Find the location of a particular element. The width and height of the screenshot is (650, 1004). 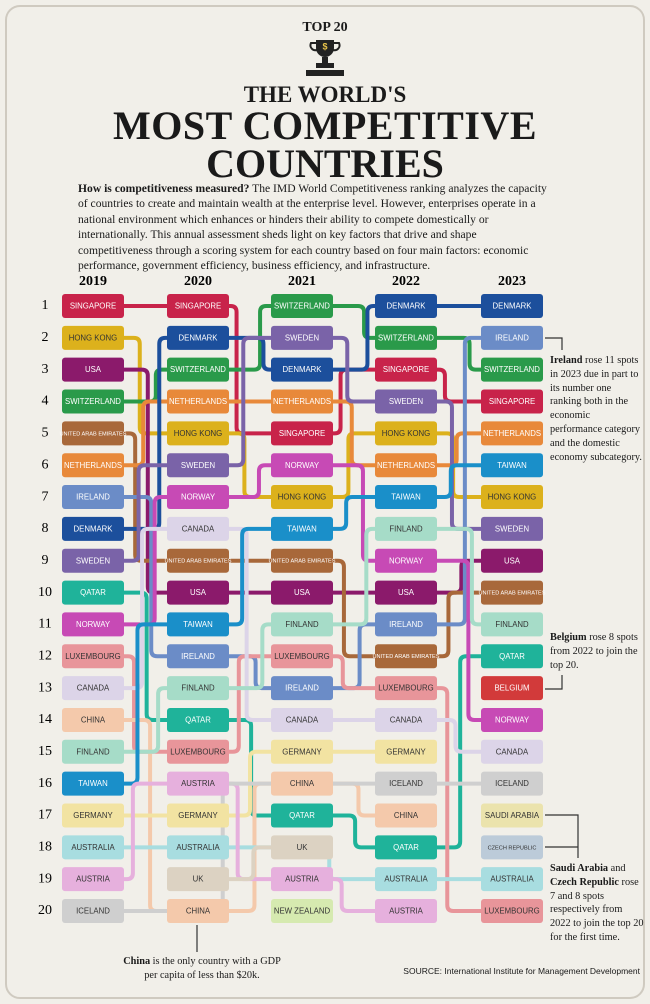

rank-label: 19 is located at coordinates (45, 878).